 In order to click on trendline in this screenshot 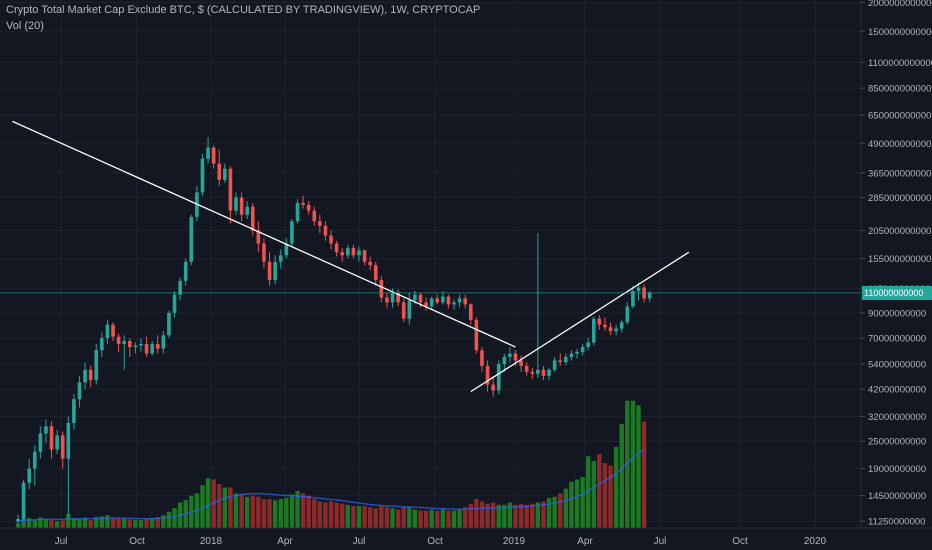, I will do `click(580, 322)`.